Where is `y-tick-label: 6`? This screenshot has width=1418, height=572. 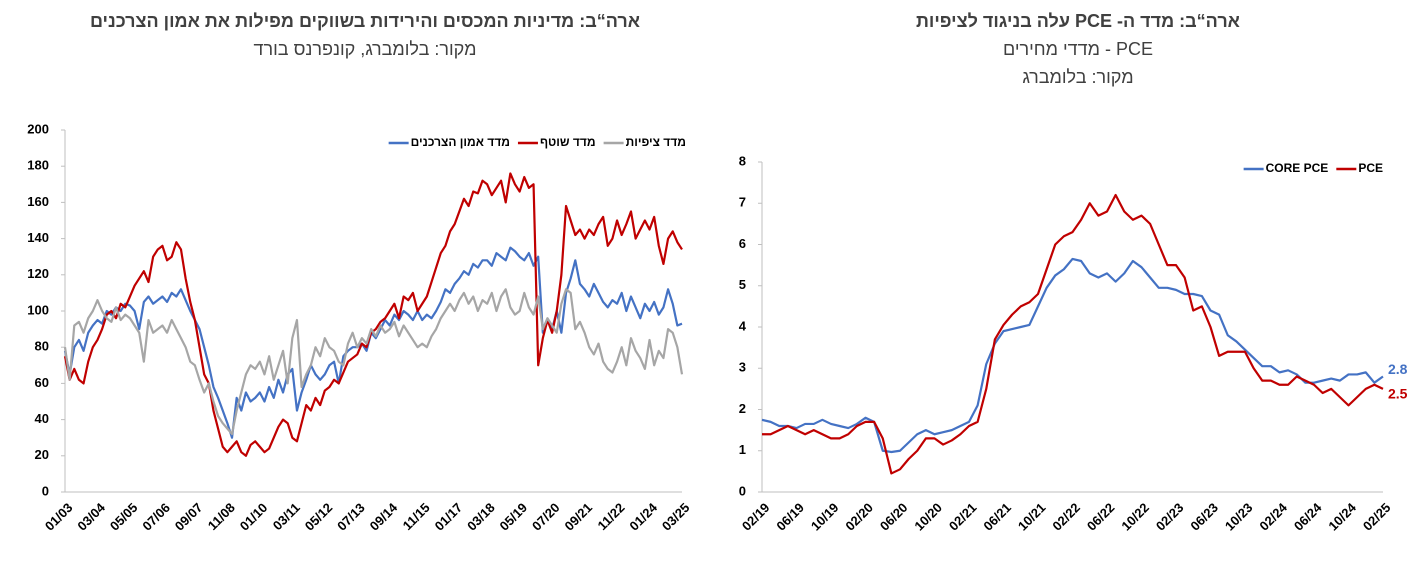
y-tick-label: 6 is located at coordinates (742, 243).